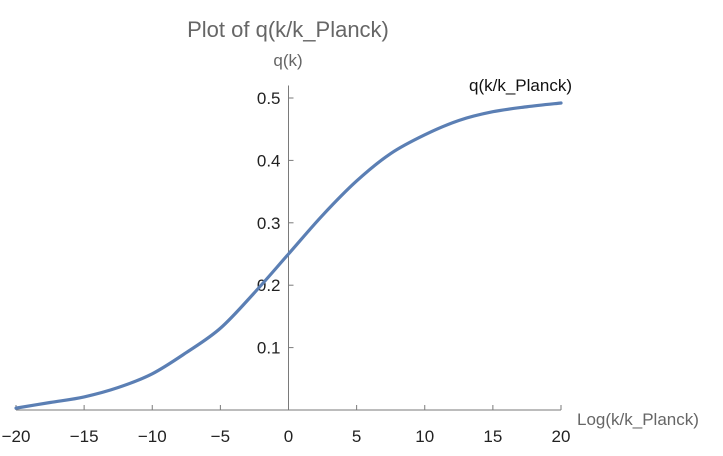 The width and height of the screenshot is (723, 456). I want to click on y-tick-label: 0.1, so click(269, 348).